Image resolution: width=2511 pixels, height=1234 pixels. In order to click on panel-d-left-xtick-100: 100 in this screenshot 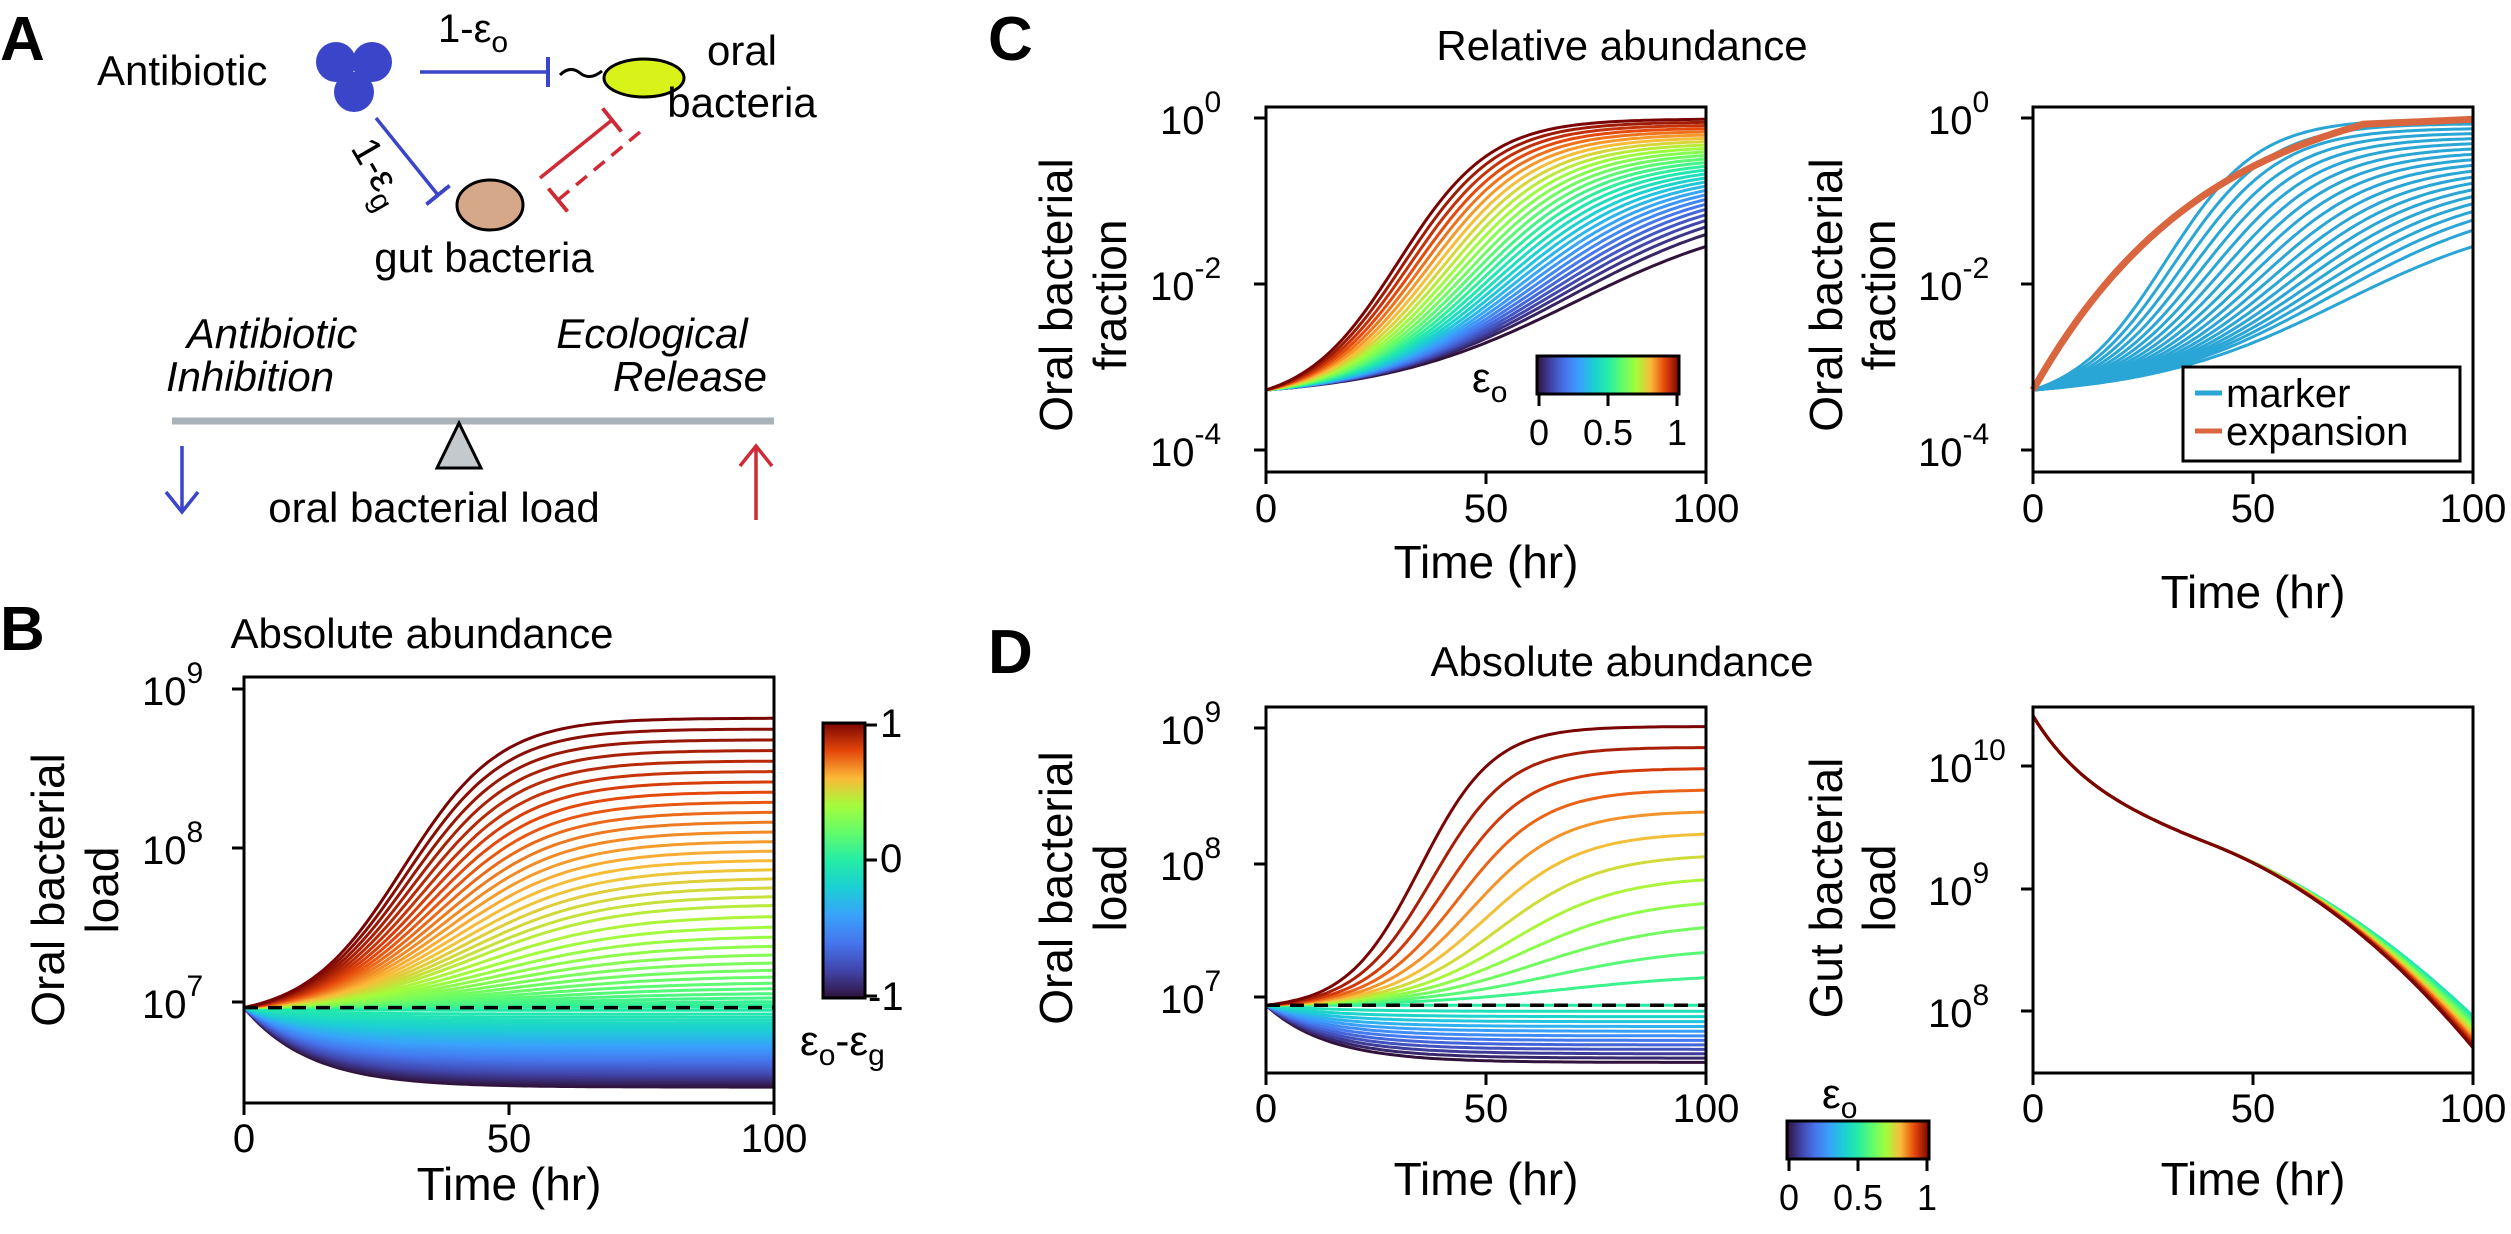, I will do `click(1706, 1109)`.